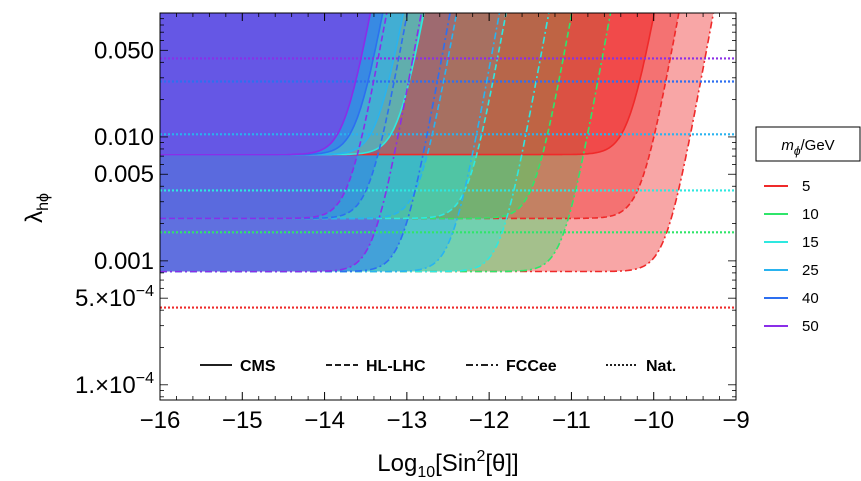 The width and height of the screenshot is (861, 481). I want to click on x-tick-label: −10, so click(653, 420).